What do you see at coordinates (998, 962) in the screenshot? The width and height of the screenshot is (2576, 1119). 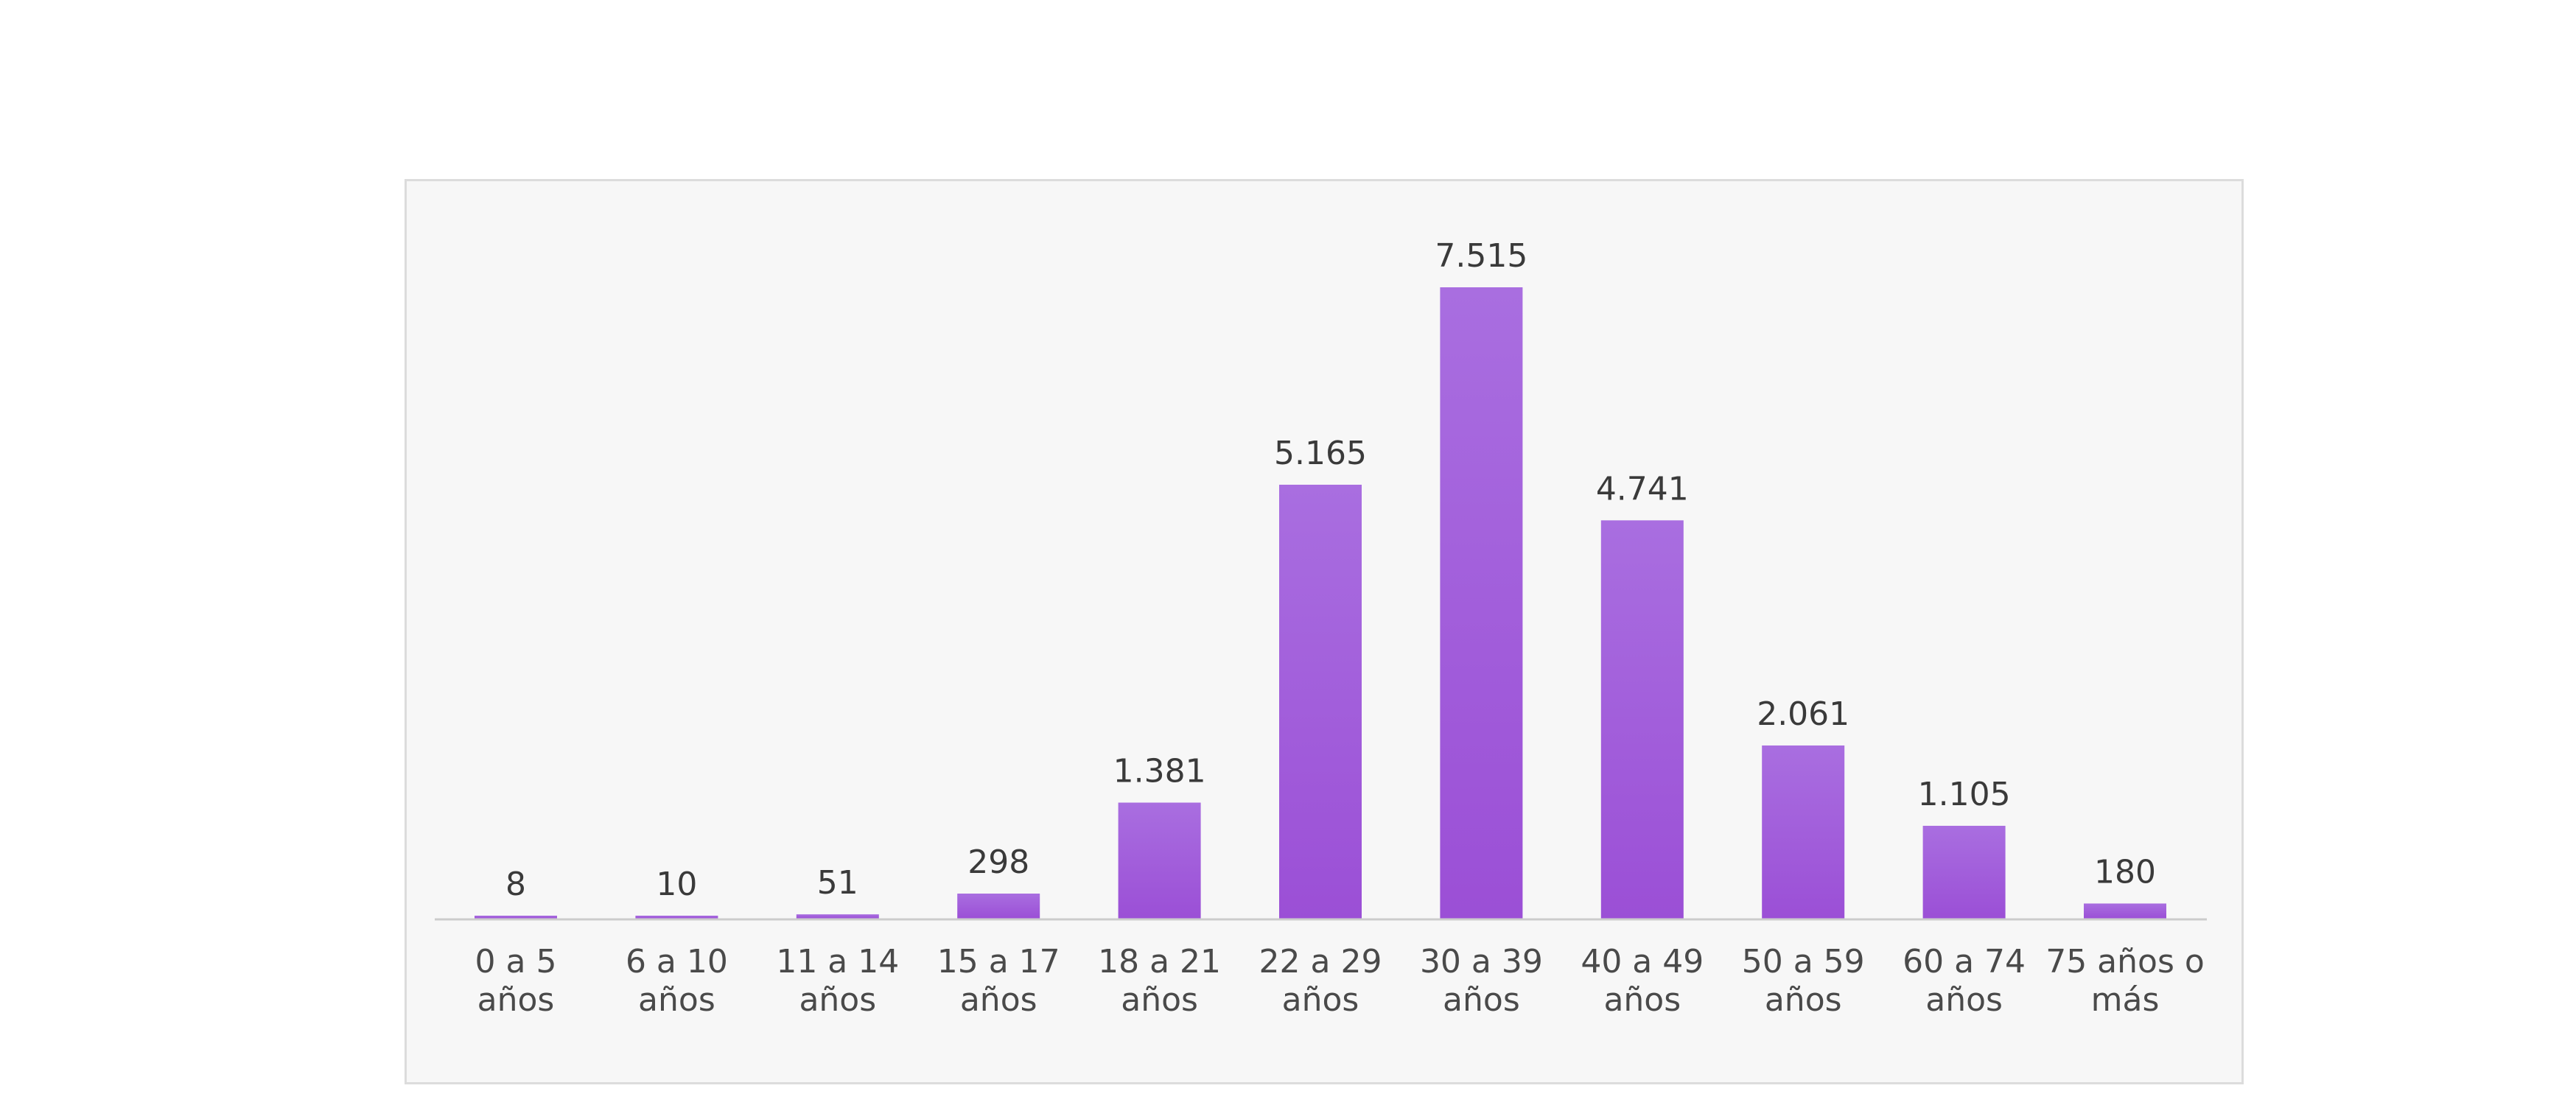 I see `x-tick-label-3-line-0: 15 a 17` at bounding box center [998, 962].